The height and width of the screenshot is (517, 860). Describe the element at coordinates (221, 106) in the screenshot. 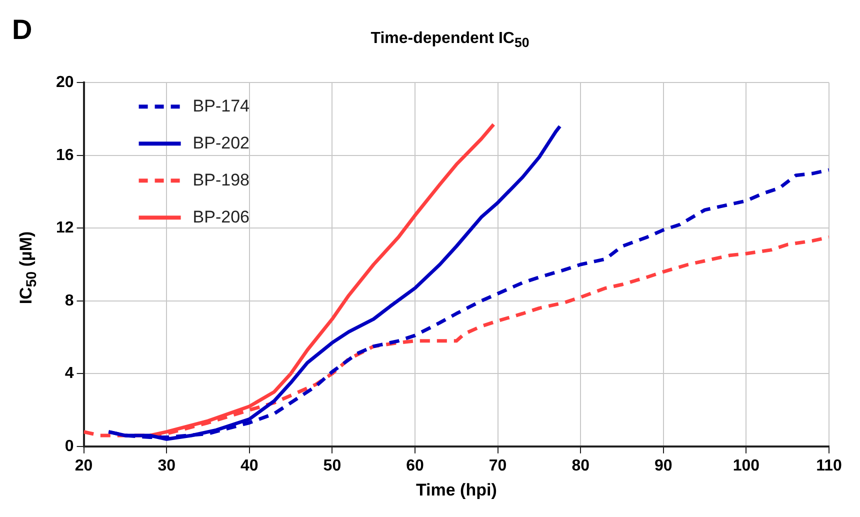

I see `legend-label: BP-174` at that location.